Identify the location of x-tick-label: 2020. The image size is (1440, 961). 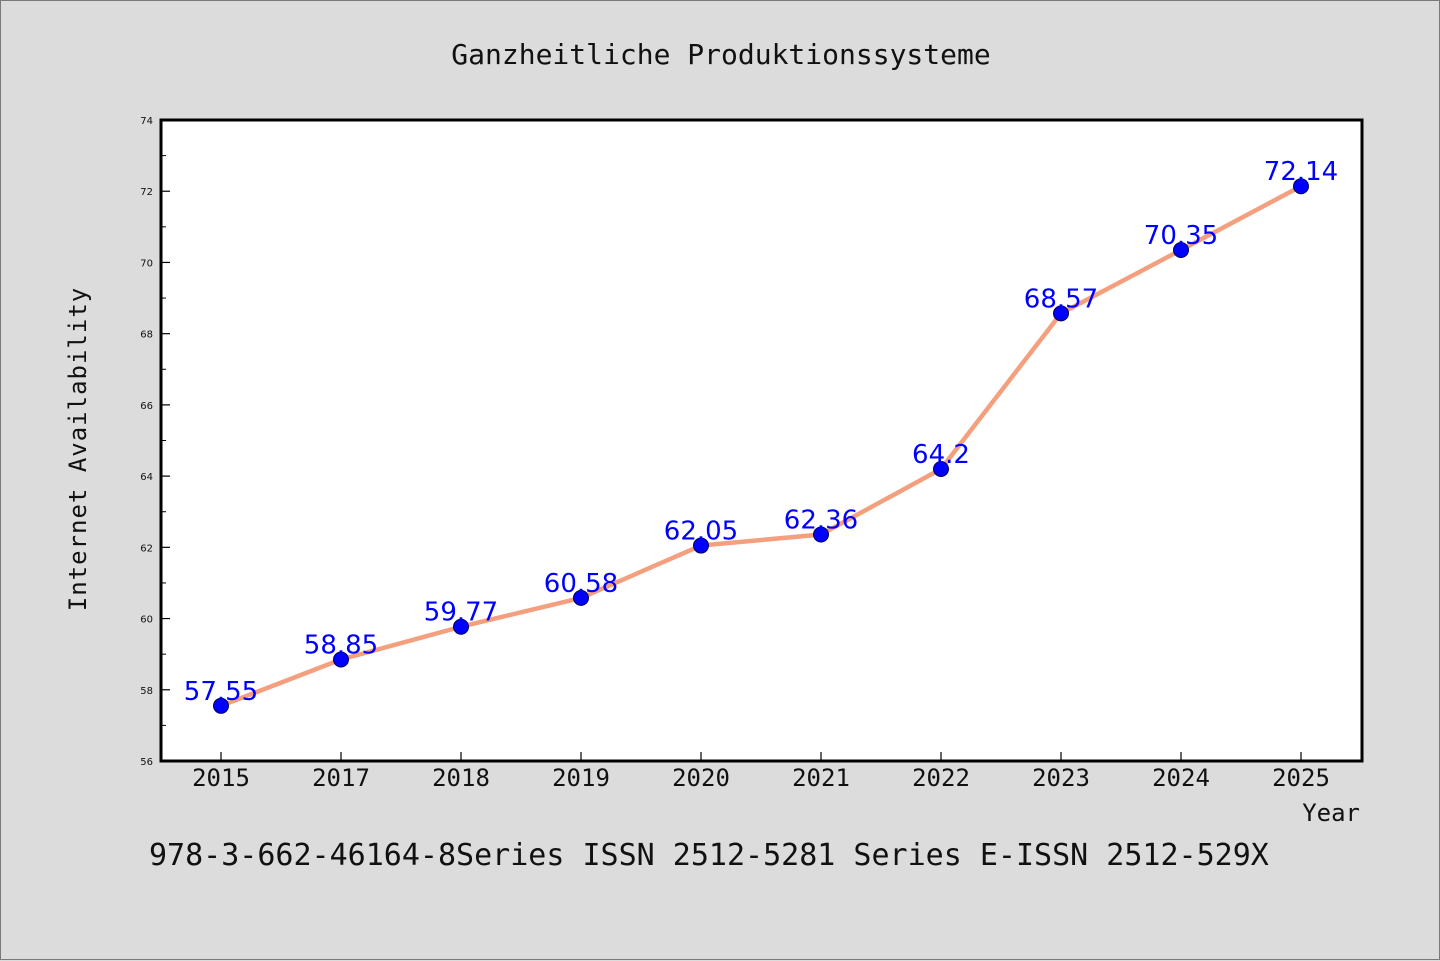
(701, 778).